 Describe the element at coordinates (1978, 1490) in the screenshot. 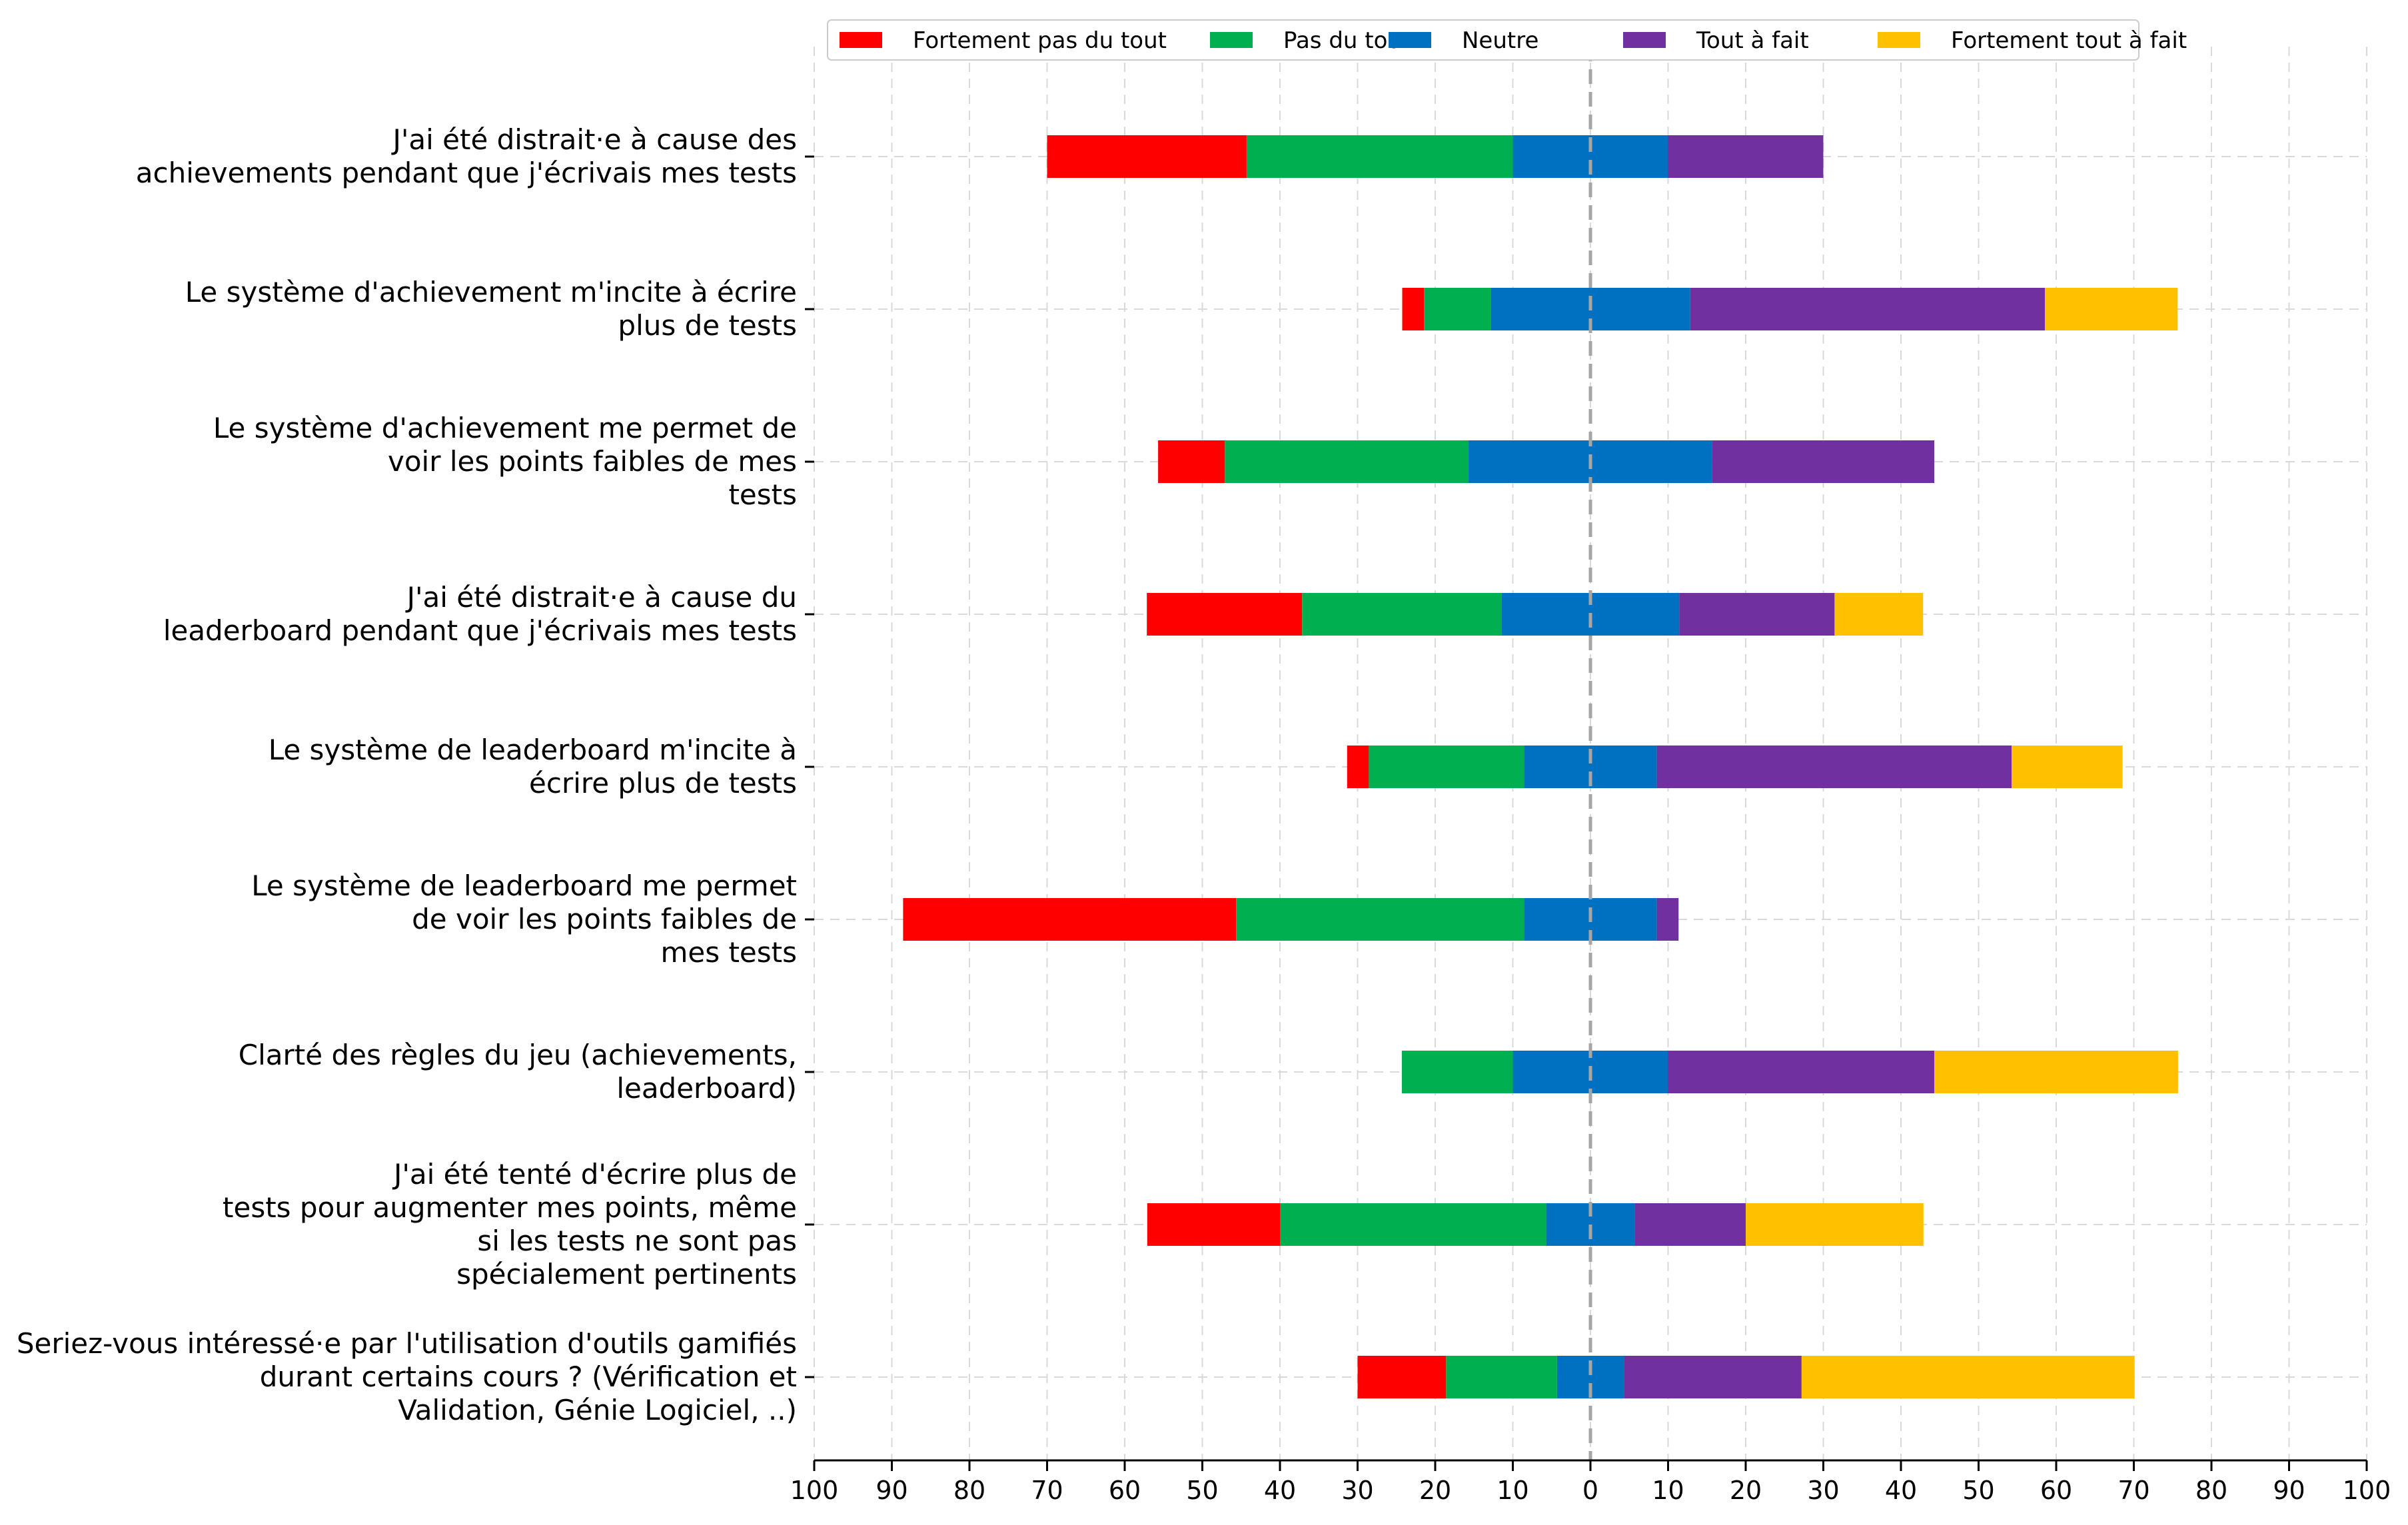

I see `x-tick-label-15: 50` at that location.